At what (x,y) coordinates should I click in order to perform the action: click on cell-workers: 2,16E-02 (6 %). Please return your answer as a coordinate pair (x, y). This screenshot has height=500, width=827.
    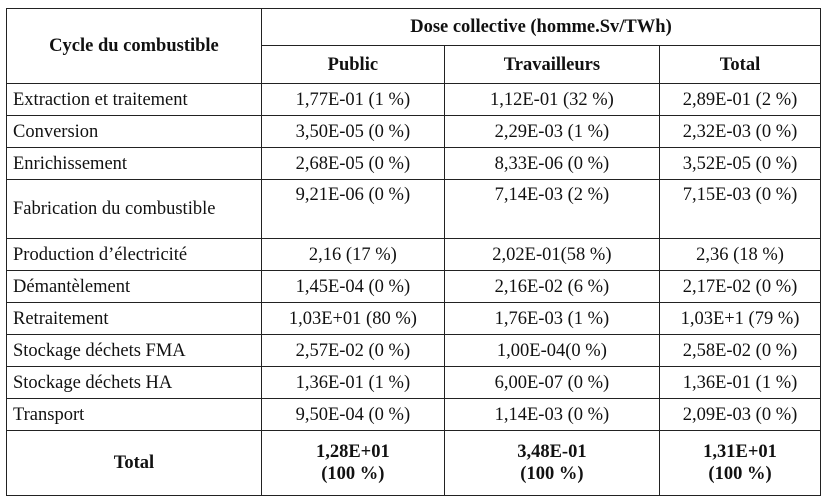
    Looking at the image, I should click on (552, 286).